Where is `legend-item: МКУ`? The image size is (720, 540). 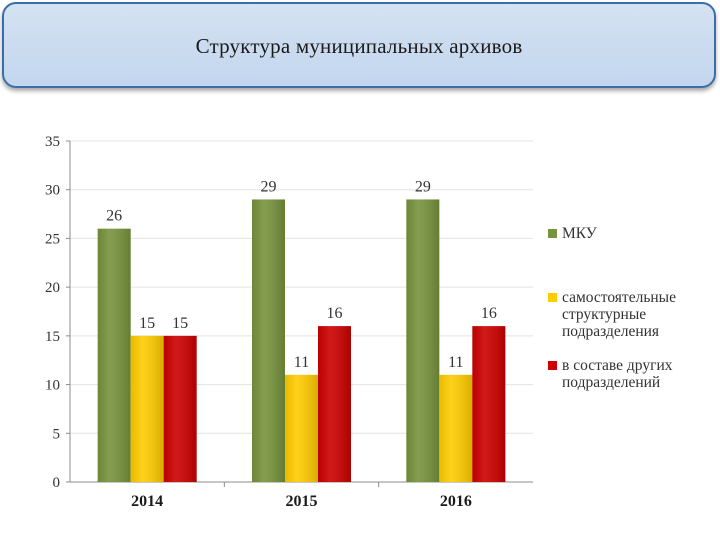
legend-item: МКУ is located at coordinates (572, 233).